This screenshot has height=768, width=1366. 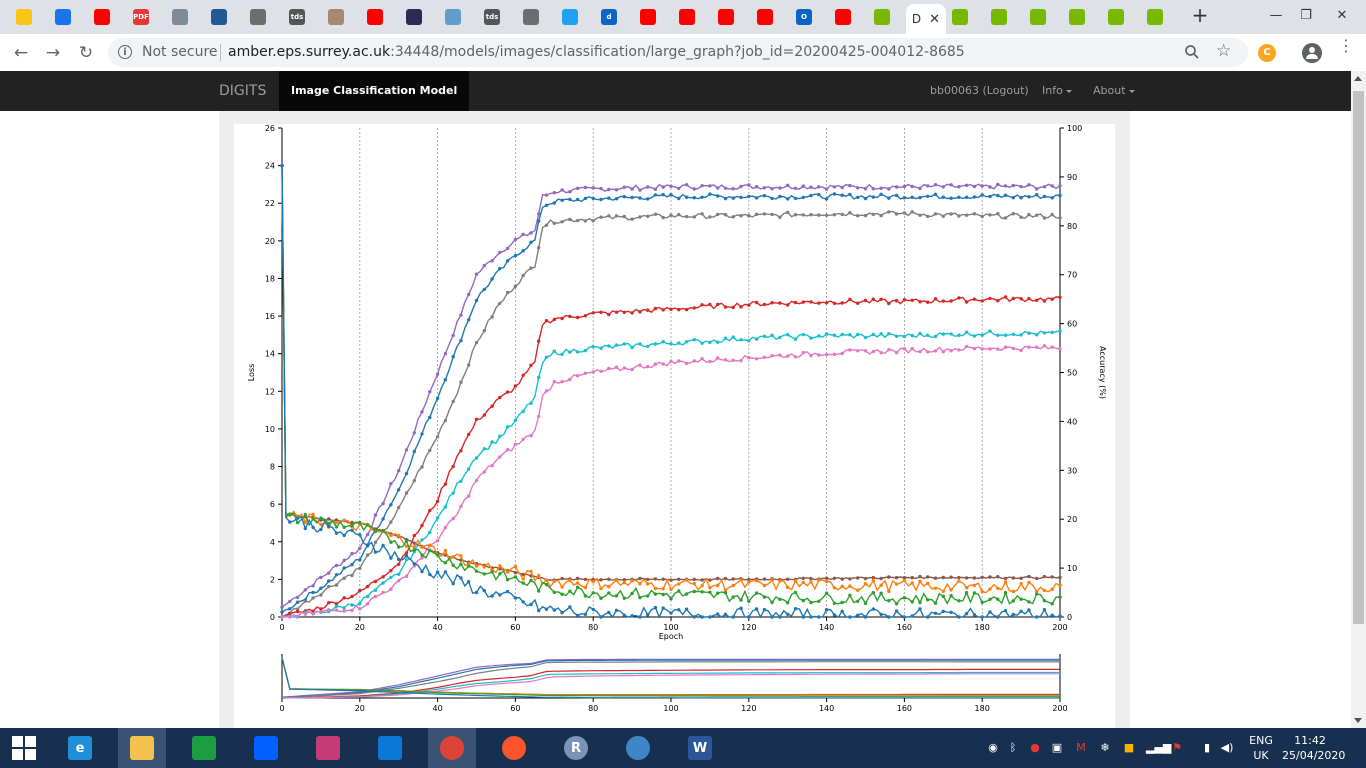 I want to click on taskbar-chrome-button, so click(x=452, y=748).